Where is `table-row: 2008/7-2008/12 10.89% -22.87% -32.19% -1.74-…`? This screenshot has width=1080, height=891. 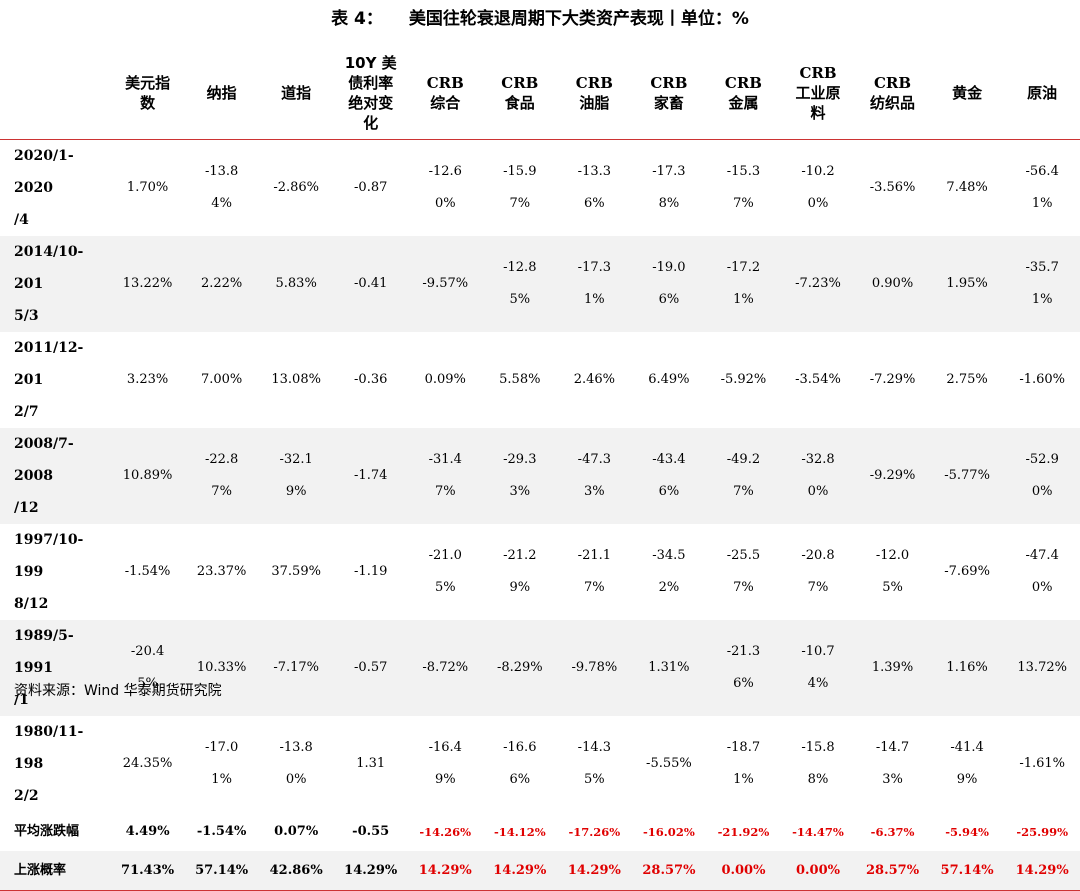
table-row: 2008/7-2008/12 10.89% -22.87% -32.19% -1.74-… is located at coordinates (540, 476).